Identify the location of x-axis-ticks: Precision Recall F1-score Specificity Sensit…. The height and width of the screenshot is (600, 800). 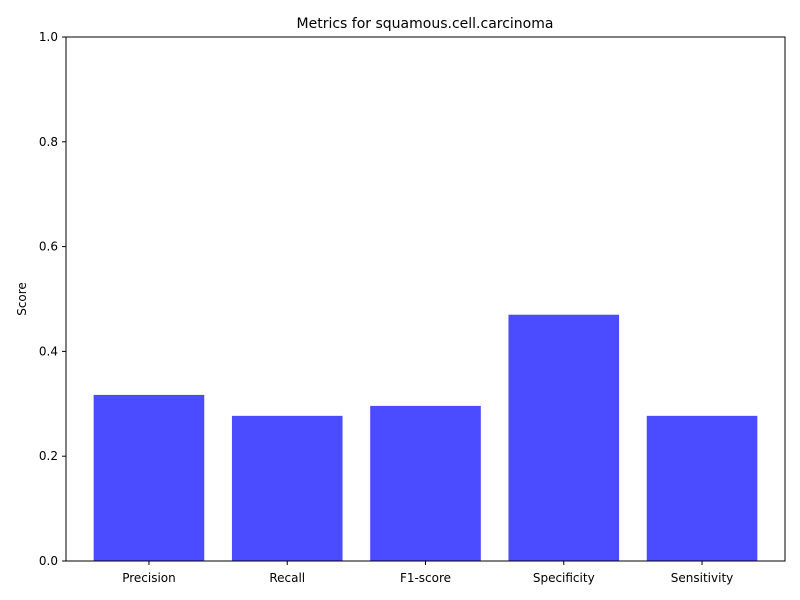
(427, 573).